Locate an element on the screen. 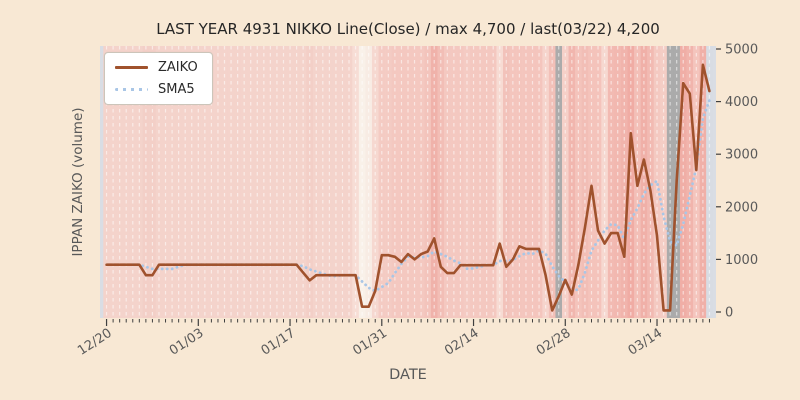 The width and height of the screenshot is (800, 400). y-tick-label: 0 is located at coordinates (729, 313).